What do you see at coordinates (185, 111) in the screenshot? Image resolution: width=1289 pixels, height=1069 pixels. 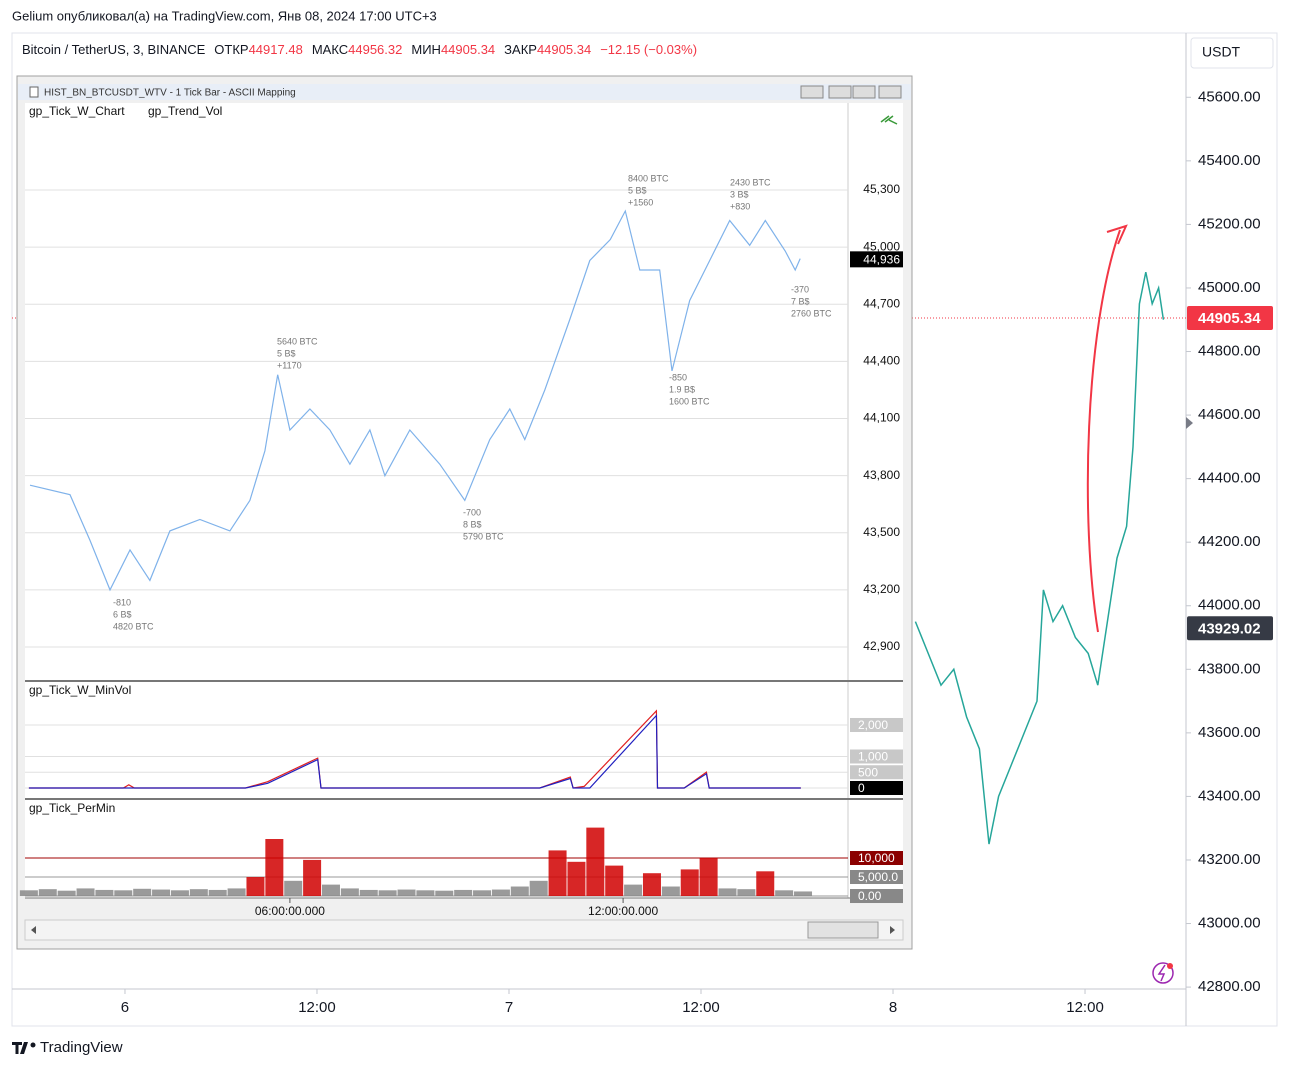 I see `legend: gp_Trend_Vol` at bounding box center [185, 111].